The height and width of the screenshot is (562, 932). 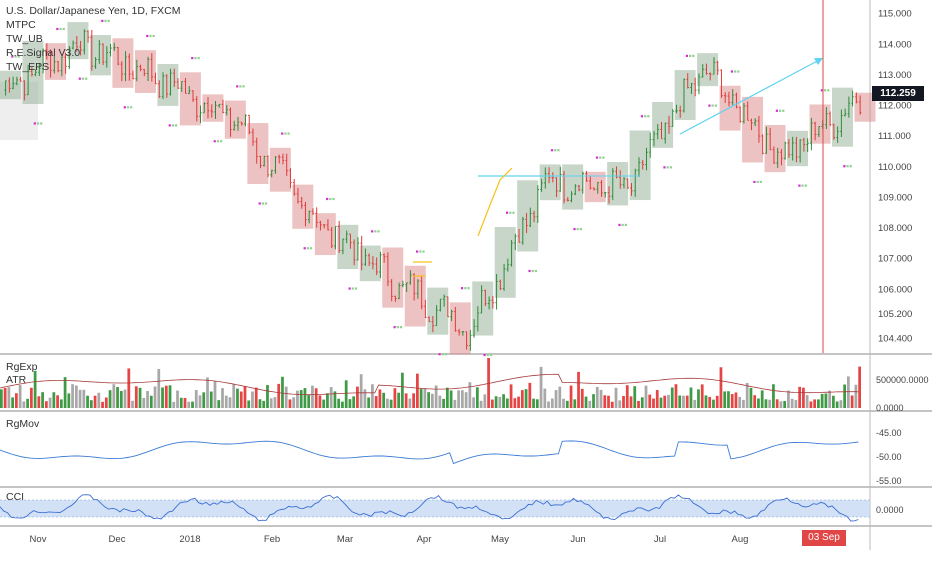 I want to click on time-tick-label: Apr, so click(x=424, y=539).